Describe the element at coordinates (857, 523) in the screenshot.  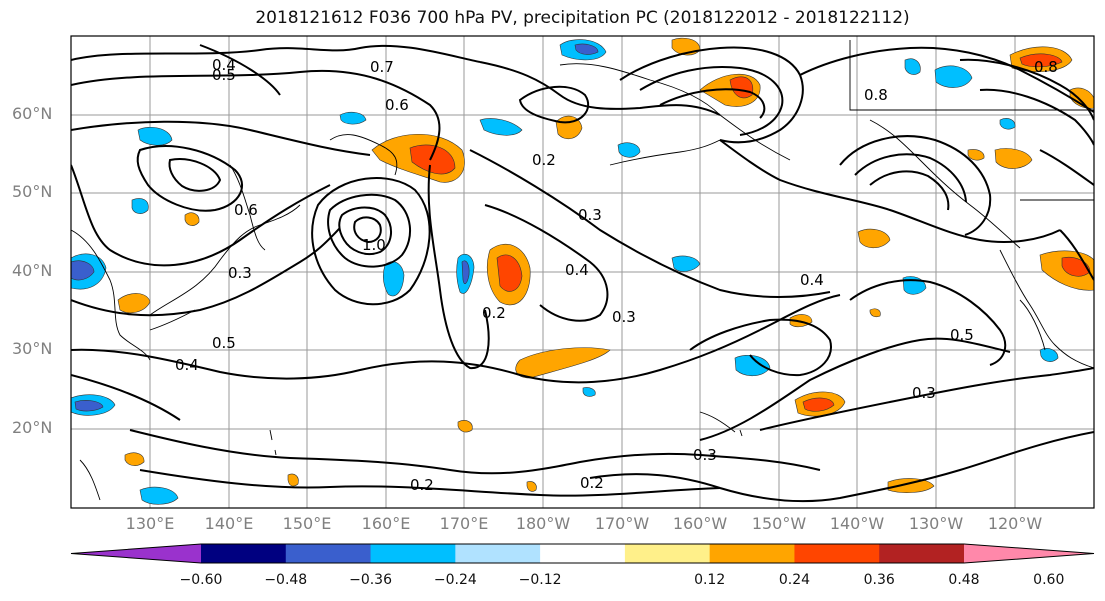
I see `lon-label: 140°W` at that location.